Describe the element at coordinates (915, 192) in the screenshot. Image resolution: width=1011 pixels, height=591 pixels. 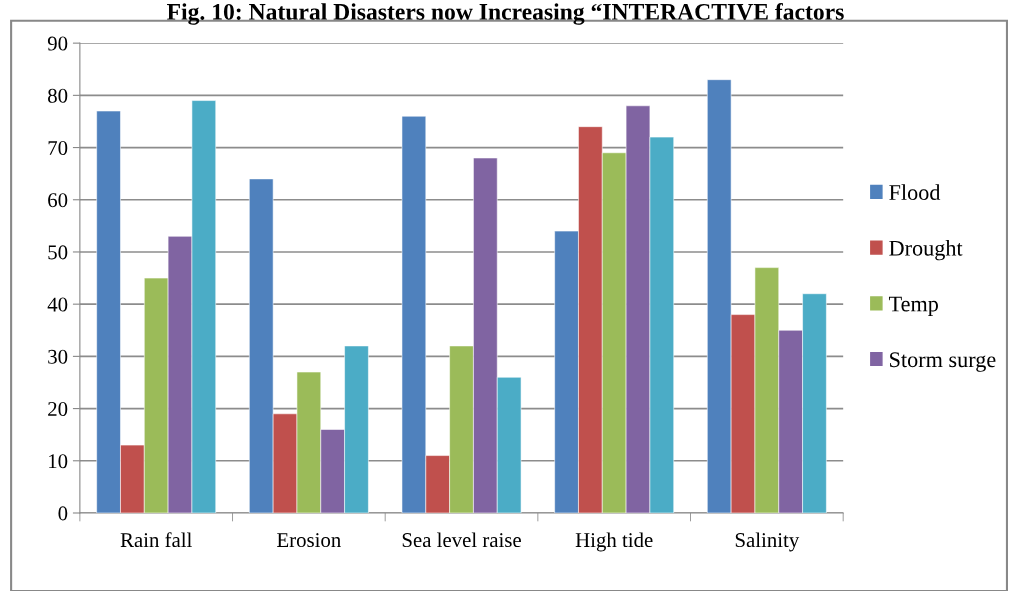
I see `legend-label: Flood` at that location.